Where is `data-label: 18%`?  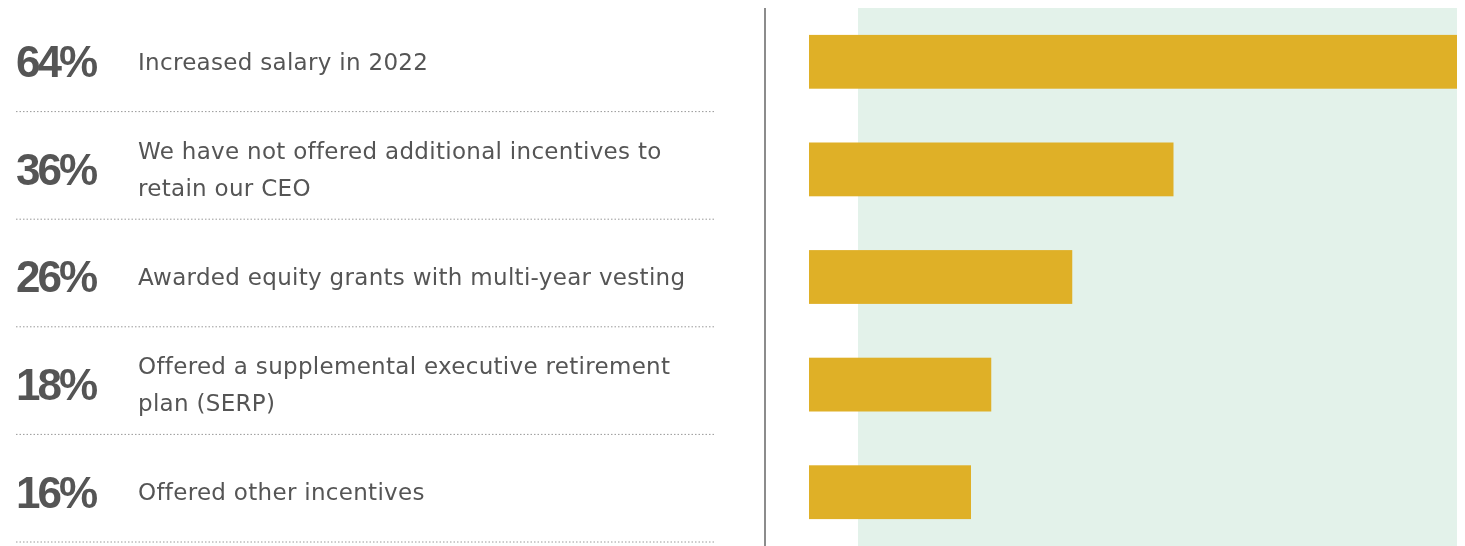
data-label: 18% is located at coordinates (56, 384).